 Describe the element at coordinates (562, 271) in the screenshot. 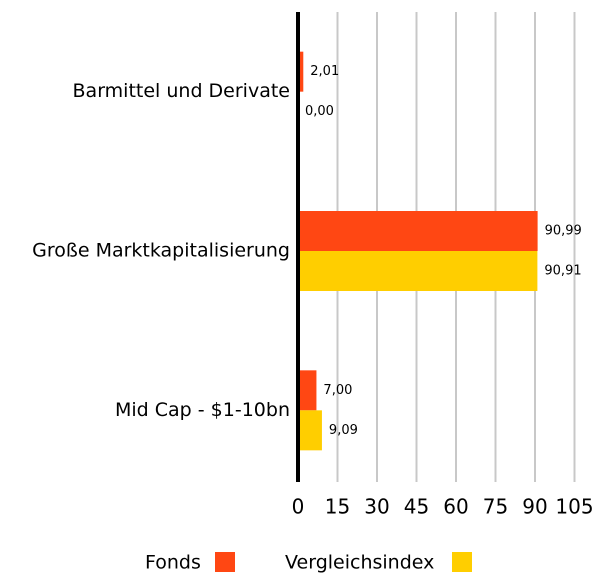

I see `value-label: 90,91` at that location.